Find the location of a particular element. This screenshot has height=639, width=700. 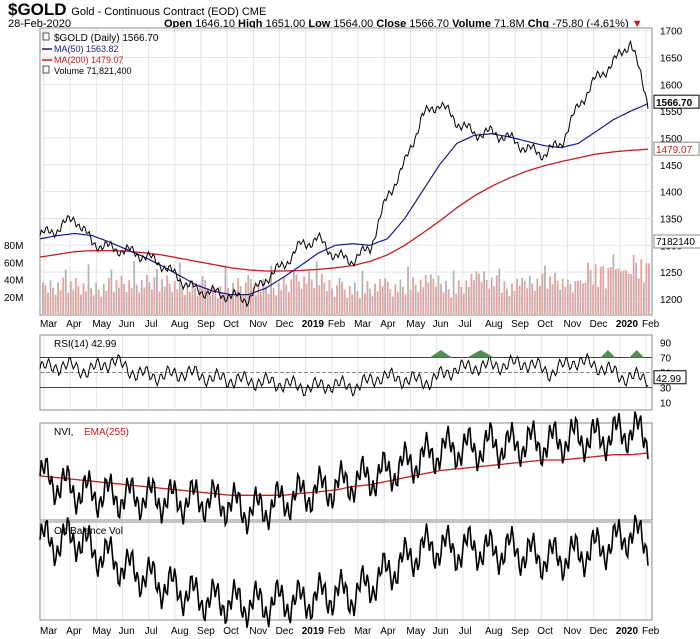

volume-label: Volume is located at coordinates (472, 24).